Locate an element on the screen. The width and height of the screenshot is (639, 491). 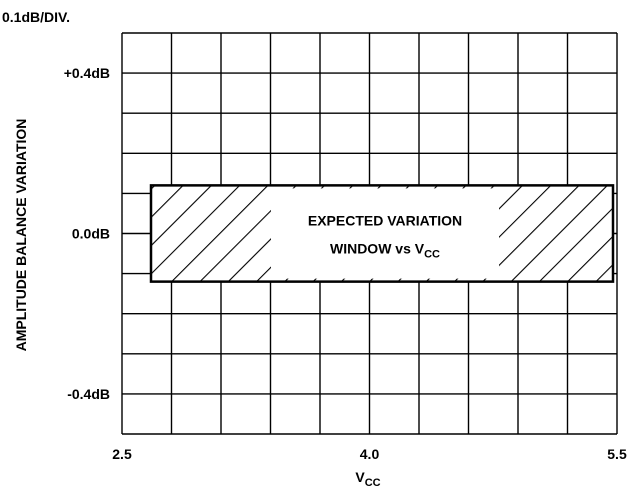
window-label-line2: WINDOW vs VCC is located at coordinates (385, 251).